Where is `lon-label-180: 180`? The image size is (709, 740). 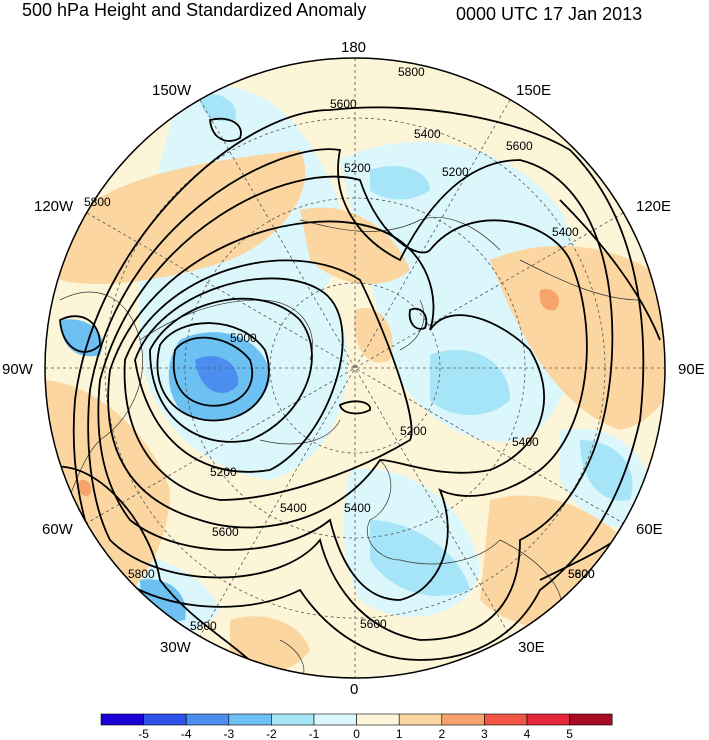 lon-label-180: 180 is located at coordinates (353, 47).